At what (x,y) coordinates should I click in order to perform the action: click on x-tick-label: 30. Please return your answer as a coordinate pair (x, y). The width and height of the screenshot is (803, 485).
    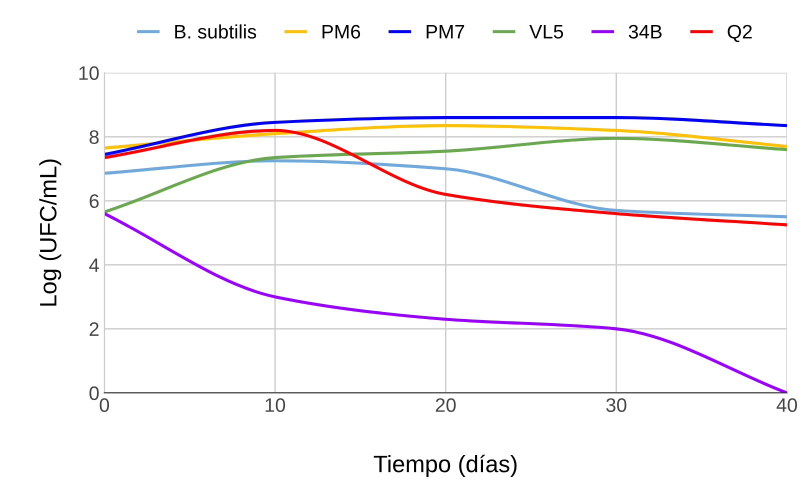
    Looking at the image, I should click on (616, 405).